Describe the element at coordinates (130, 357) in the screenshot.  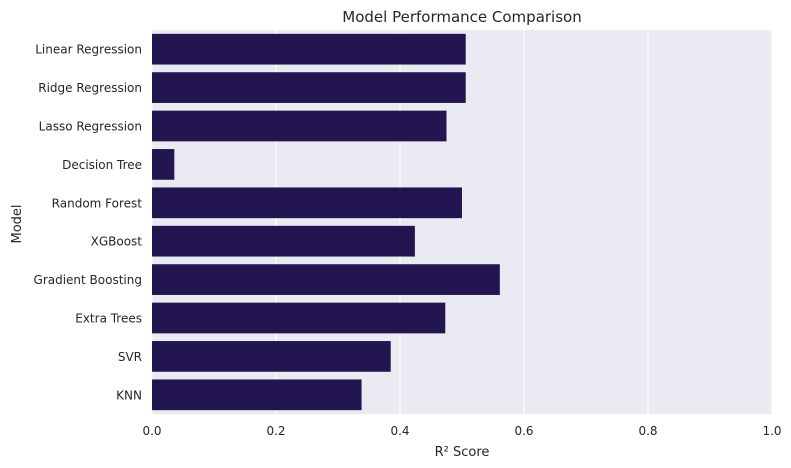
I see `y-tick-label: SVR` at that location.